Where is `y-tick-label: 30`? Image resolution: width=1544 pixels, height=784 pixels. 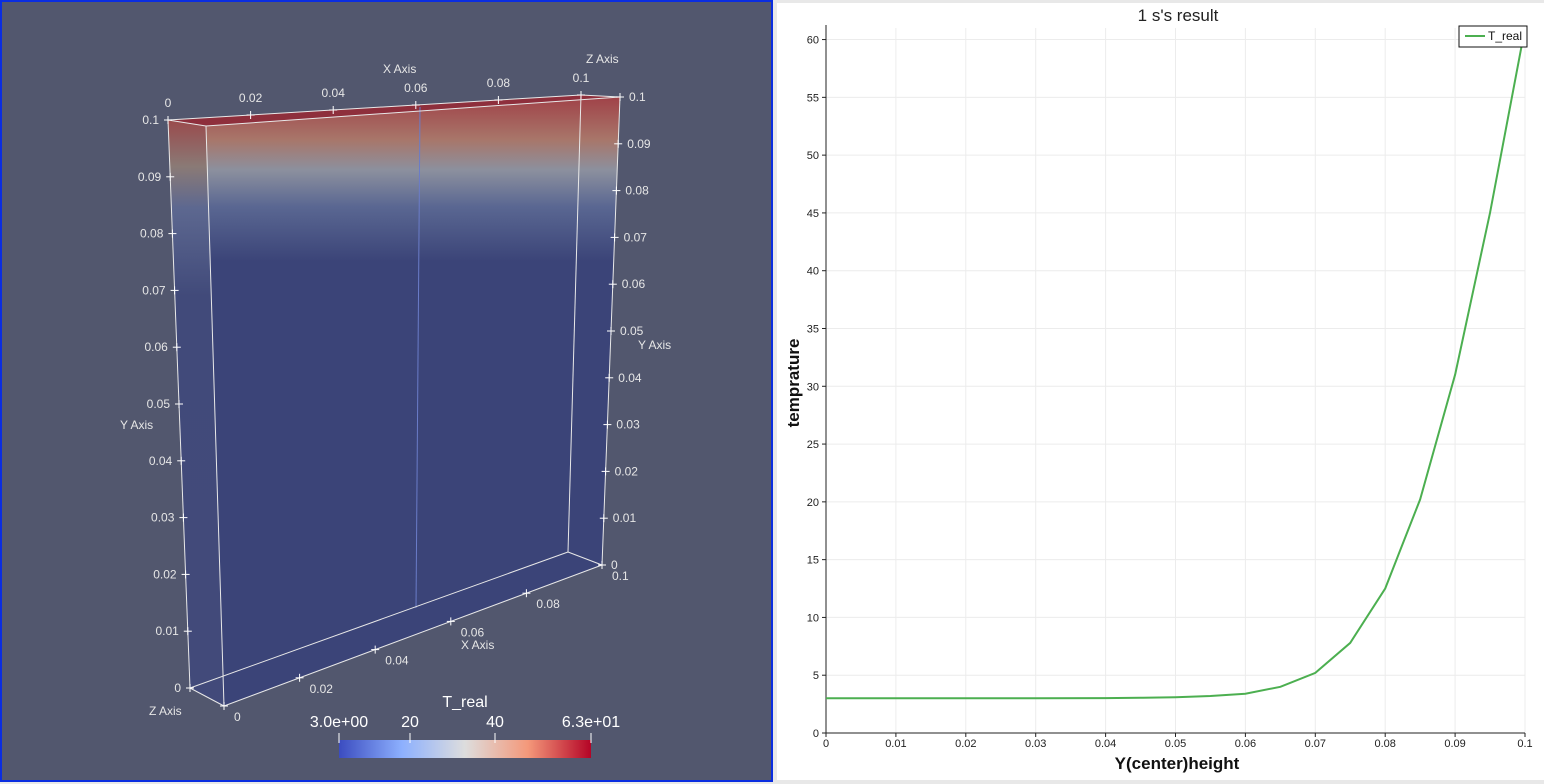
y-tick-label: 30 is located at coordinates (813, 387).